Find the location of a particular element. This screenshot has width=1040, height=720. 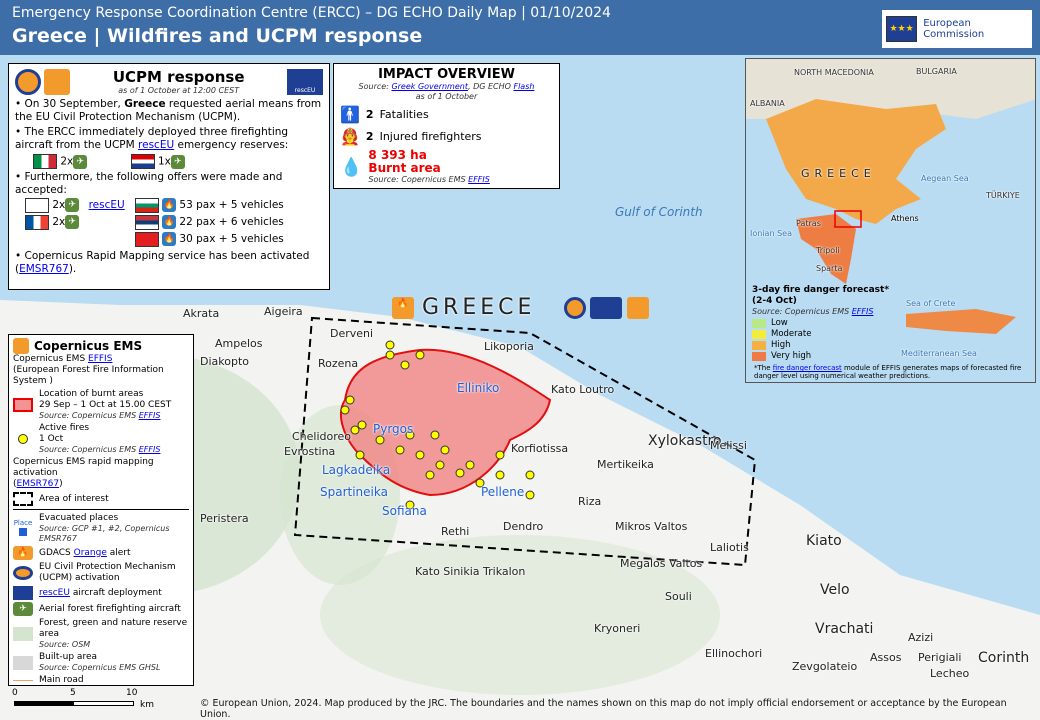

place-label: Corinth is located at coordinates (1004, 658).